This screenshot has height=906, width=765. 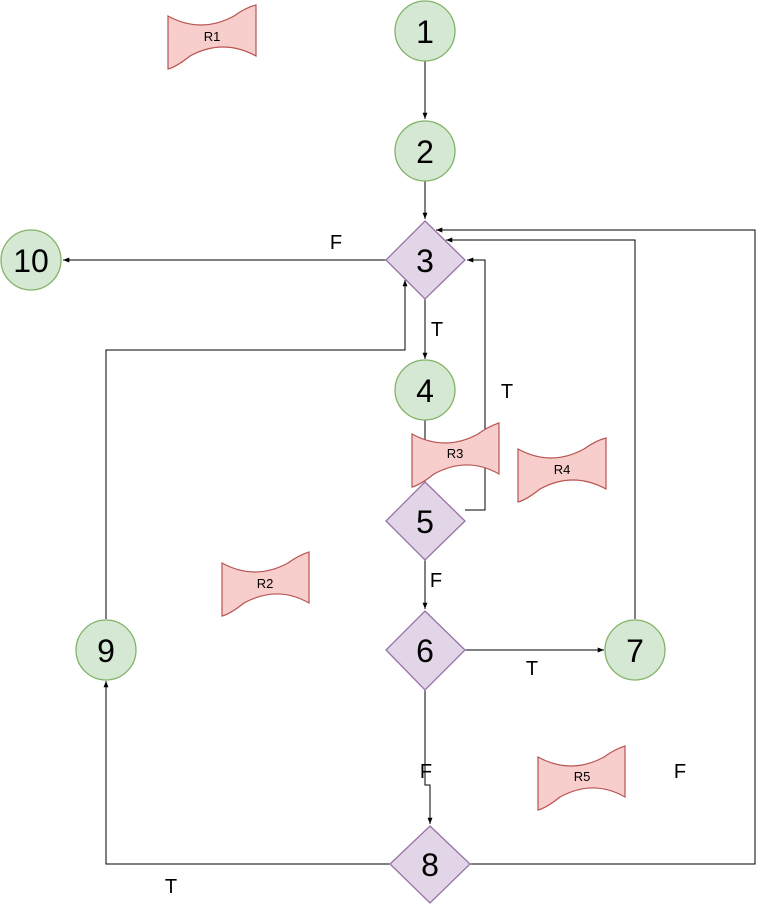 I want to click on region-label-r2: R2, so click(x=265, y=583).